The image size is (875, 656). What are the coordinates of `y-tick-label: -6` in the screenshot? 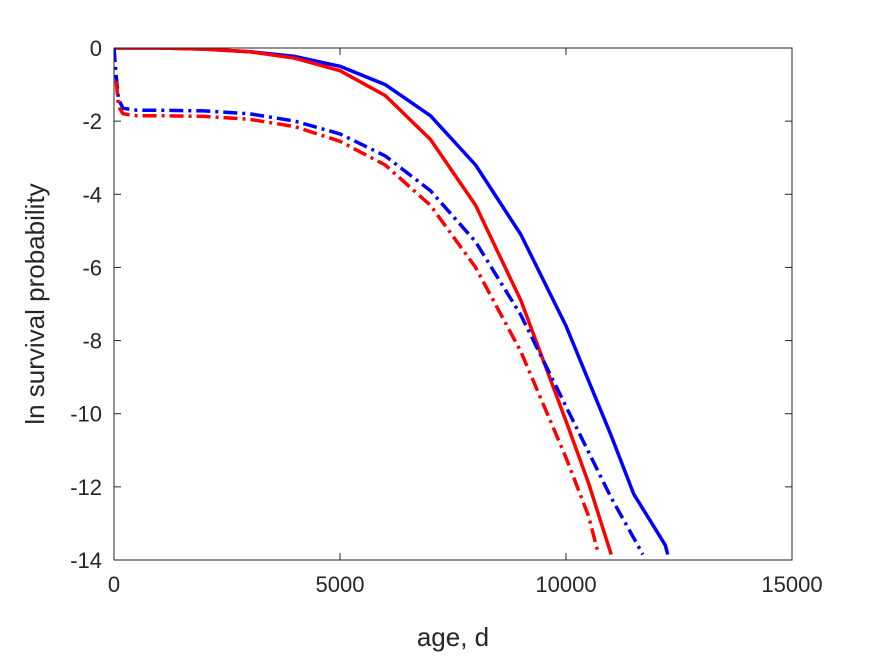 It's located at (92, 267).